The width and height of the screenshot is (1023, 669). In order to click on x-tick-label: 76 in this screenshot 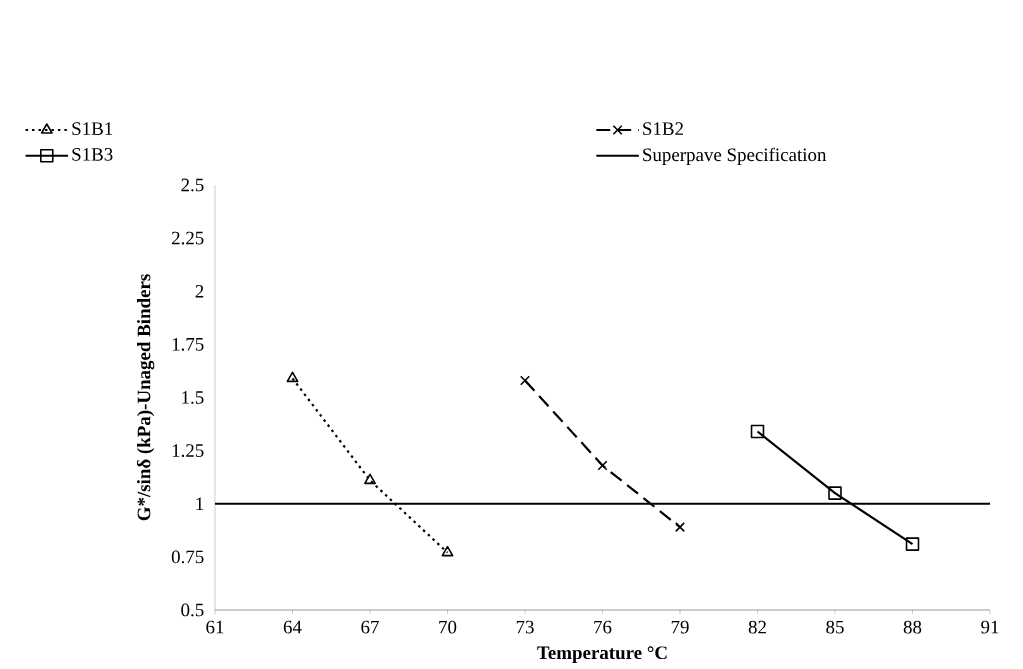, I will do `click(603, 627)`.